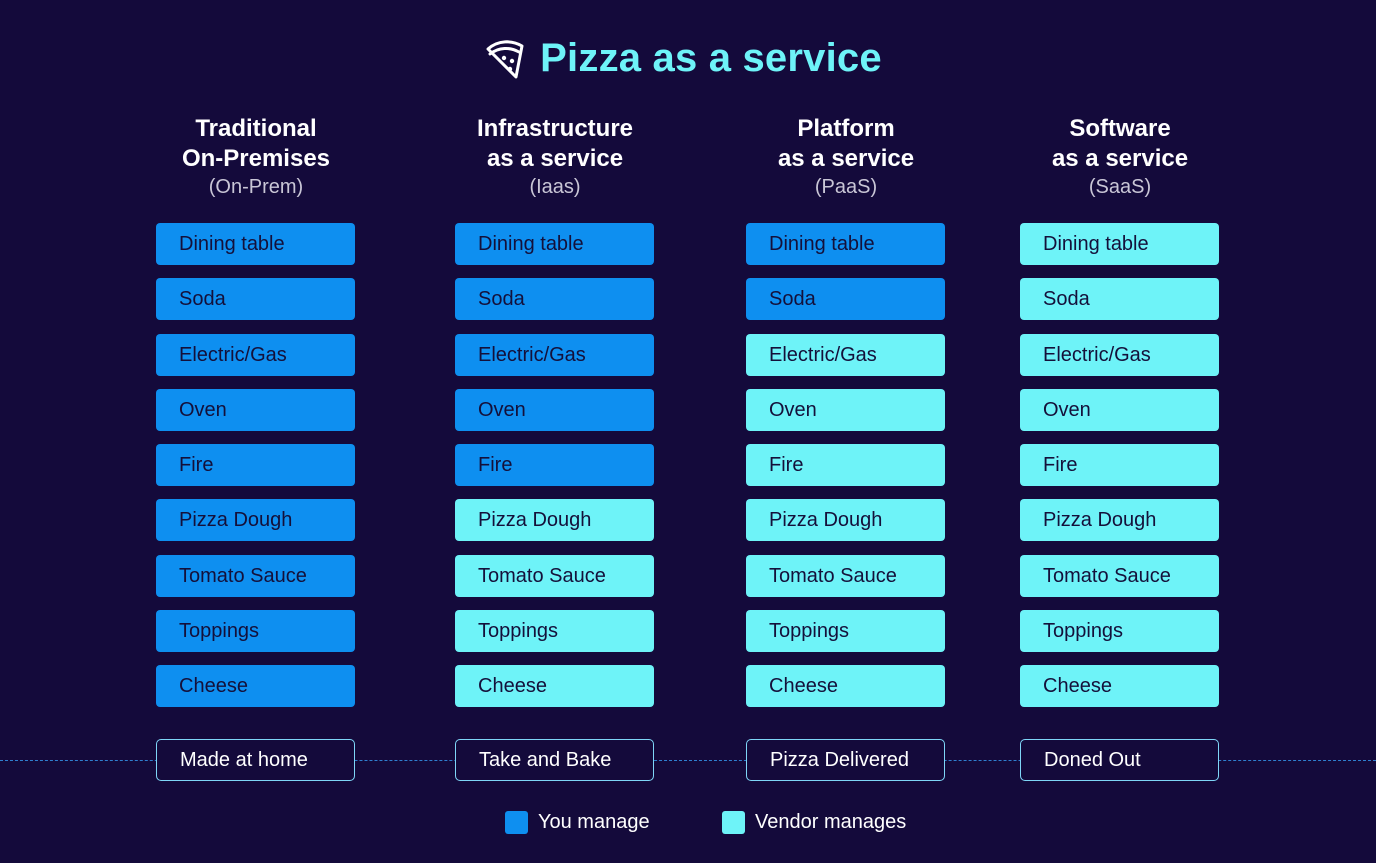  I want to click on service-model-footer: Pizza Delivered, so click(845, 760).